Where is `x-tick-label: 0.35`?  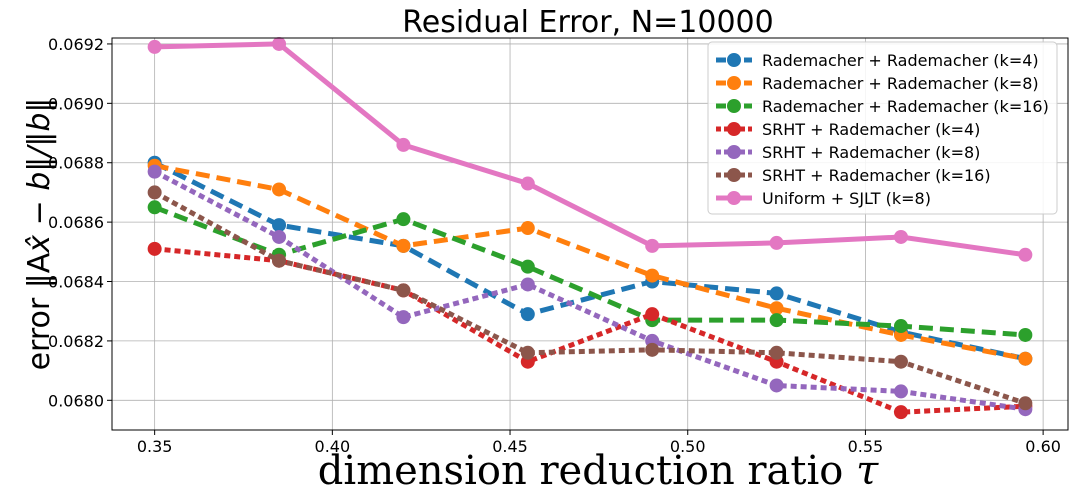 x-tick-label: 0.35 is located at coordinates (155, 446).